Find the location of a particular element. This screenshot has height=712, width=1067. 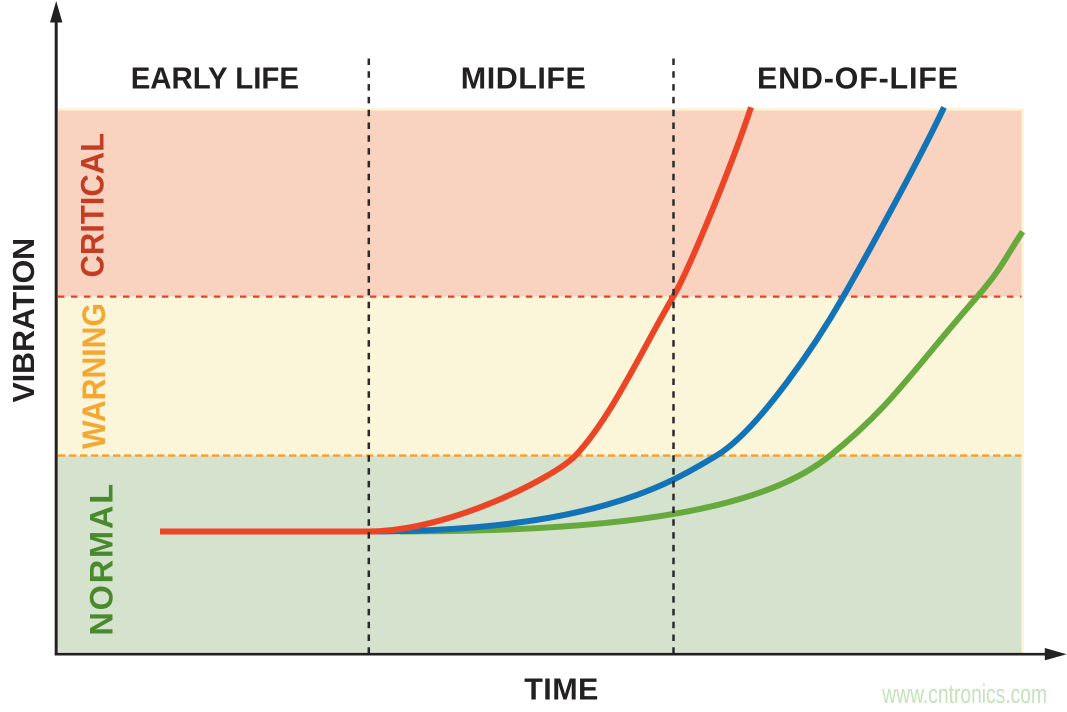

svg-text: NORMAL is located at coordinates (102, 560).